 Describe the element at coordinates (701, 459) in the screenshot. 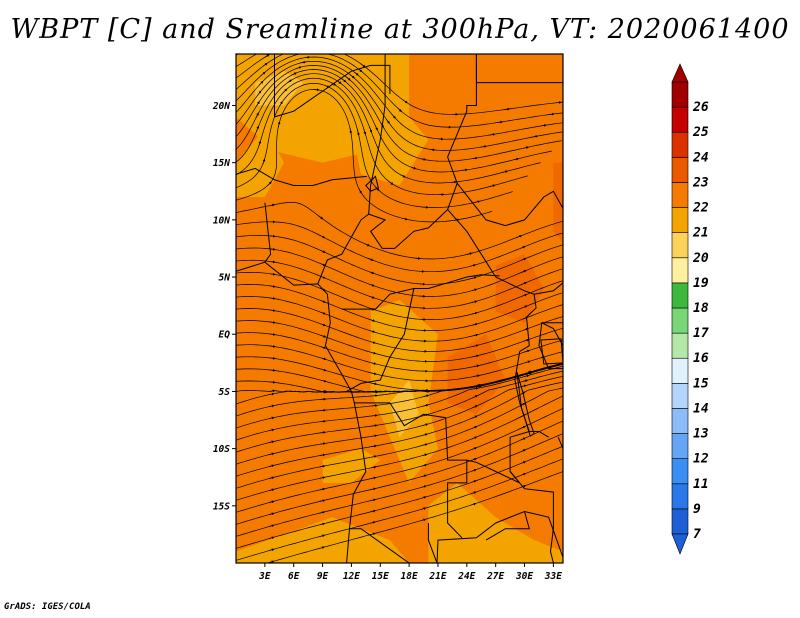

I see `colorbar-label: 12` at that location.